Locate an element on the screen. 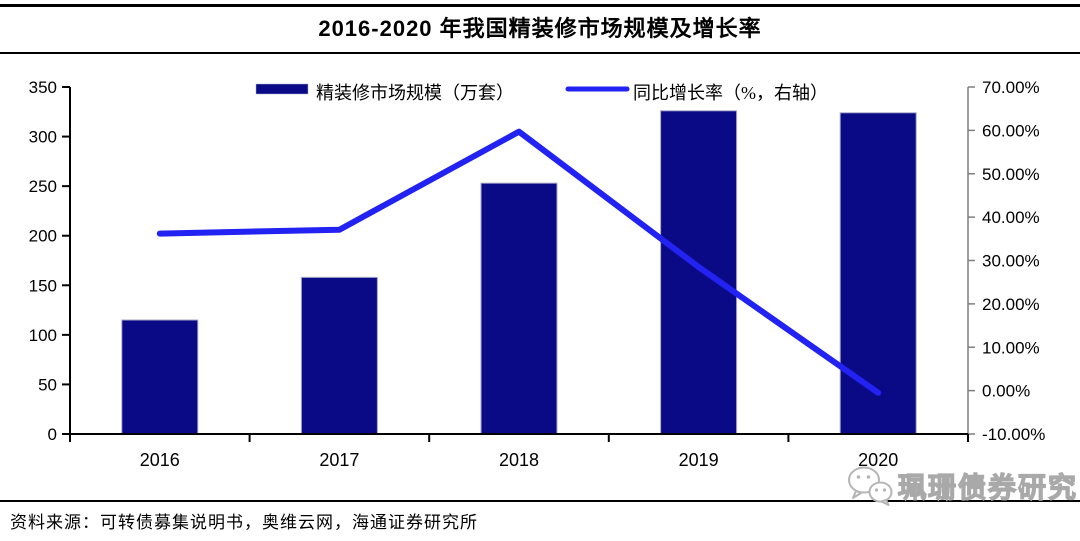 The image size is (1080, 541). x-axis-category-label: 2016 is located at coordinates (160, 460).